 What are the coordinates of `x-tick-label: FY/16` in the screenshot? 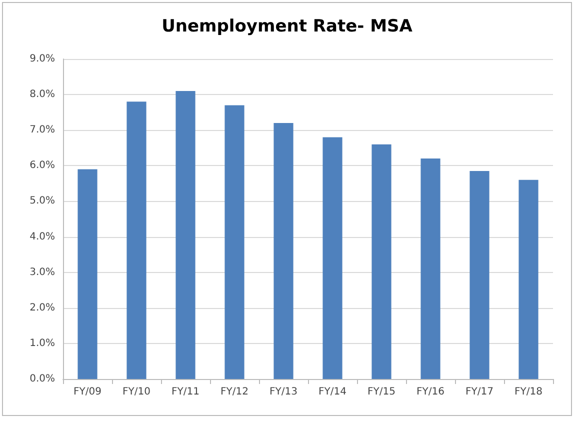 It's located at (430, 392).